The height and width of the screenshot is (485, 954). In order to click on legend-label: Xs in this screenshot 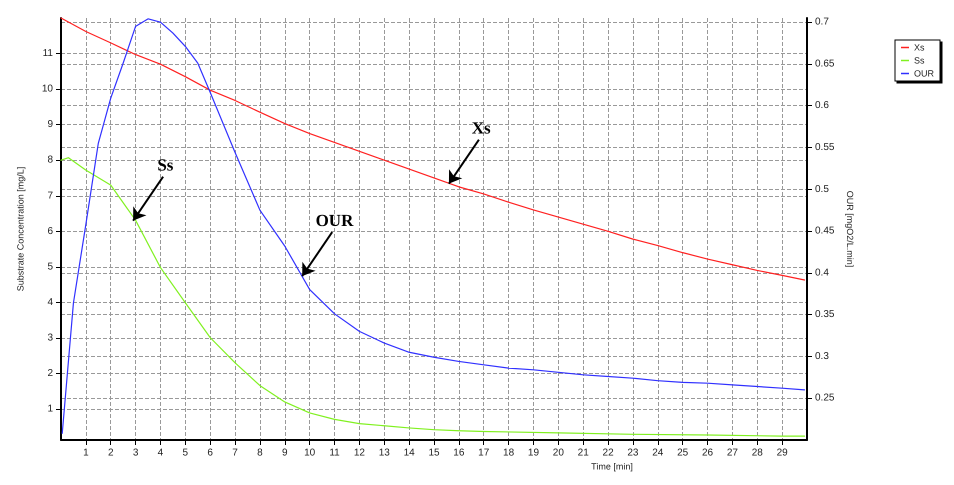, I will do `click(920, 47)`.